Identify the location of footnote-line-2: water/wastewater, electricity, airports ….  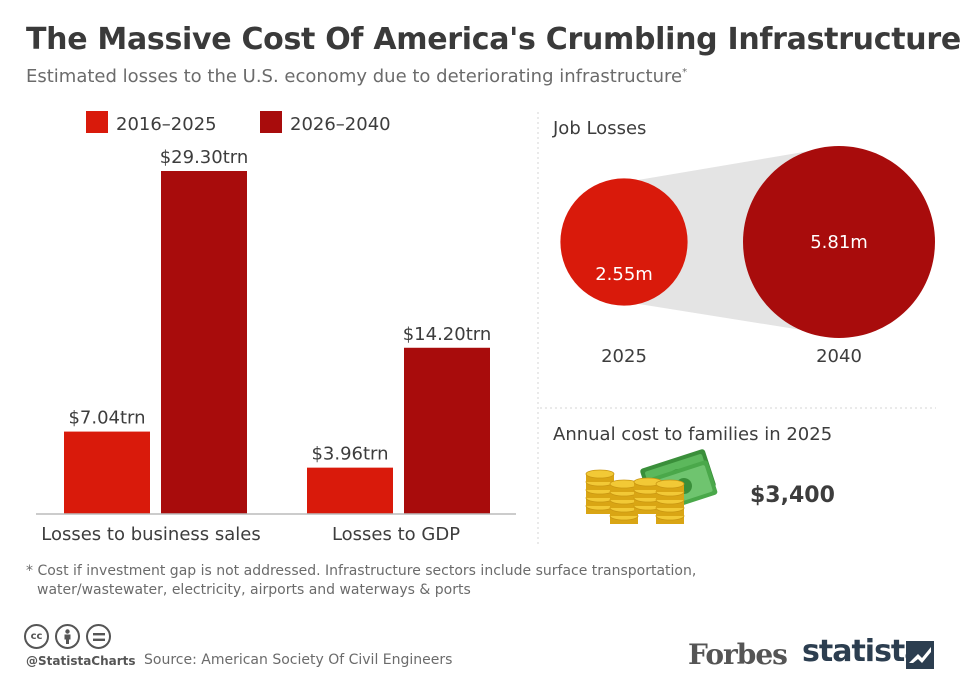
(254, 590).